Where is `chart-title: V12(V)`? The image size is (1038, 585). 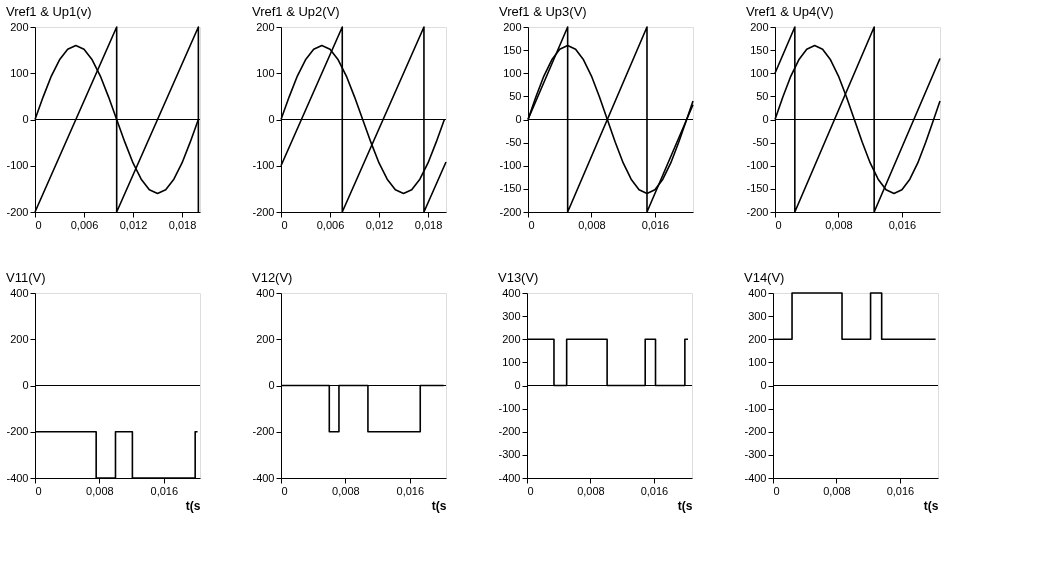 chart-title: V12(V) is located at coordinates (272, 277).